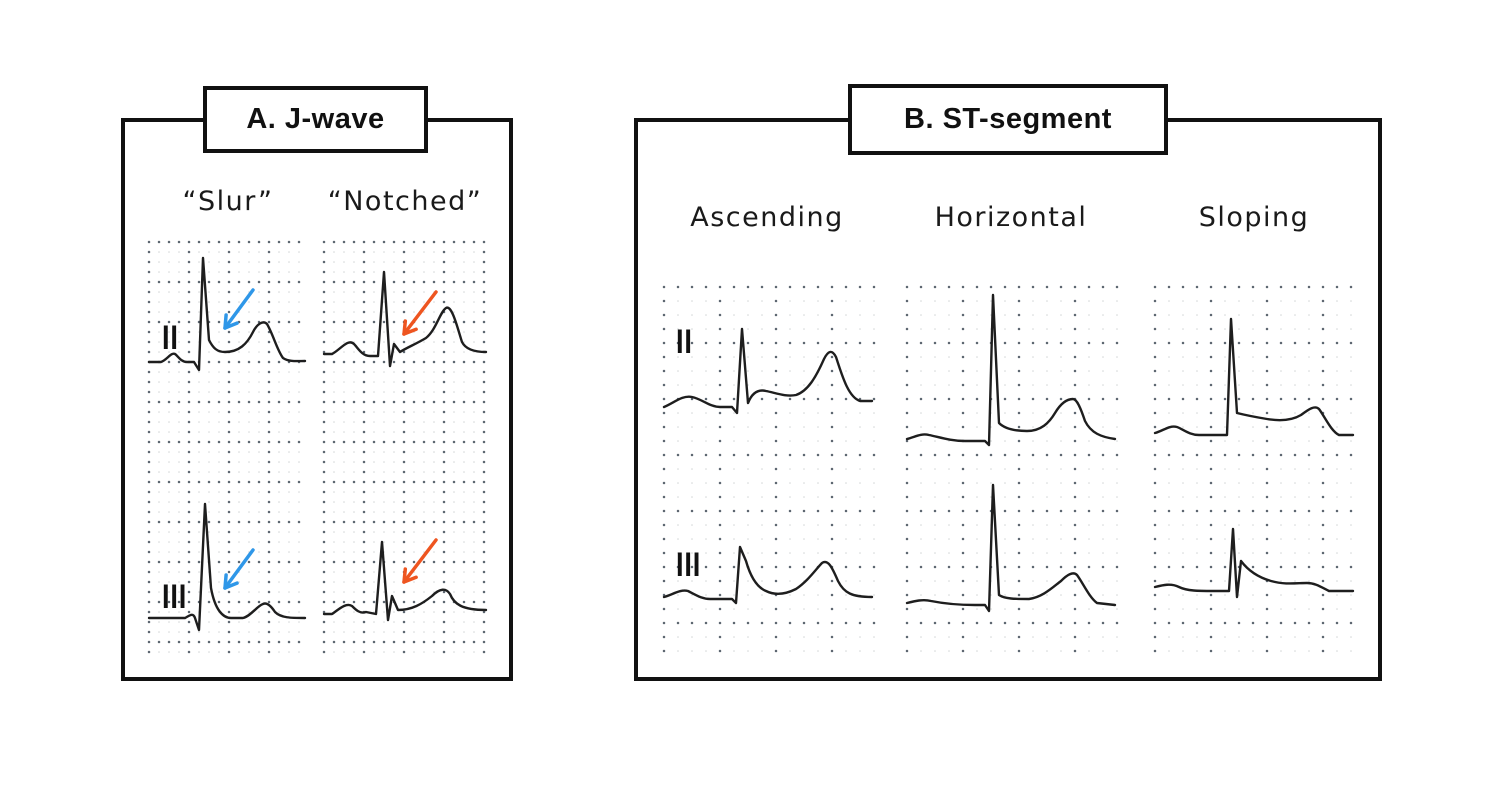 This screenshot has width=1500, height=799. I want to click on slur-arrow-lead-ii, so click(239, 309).